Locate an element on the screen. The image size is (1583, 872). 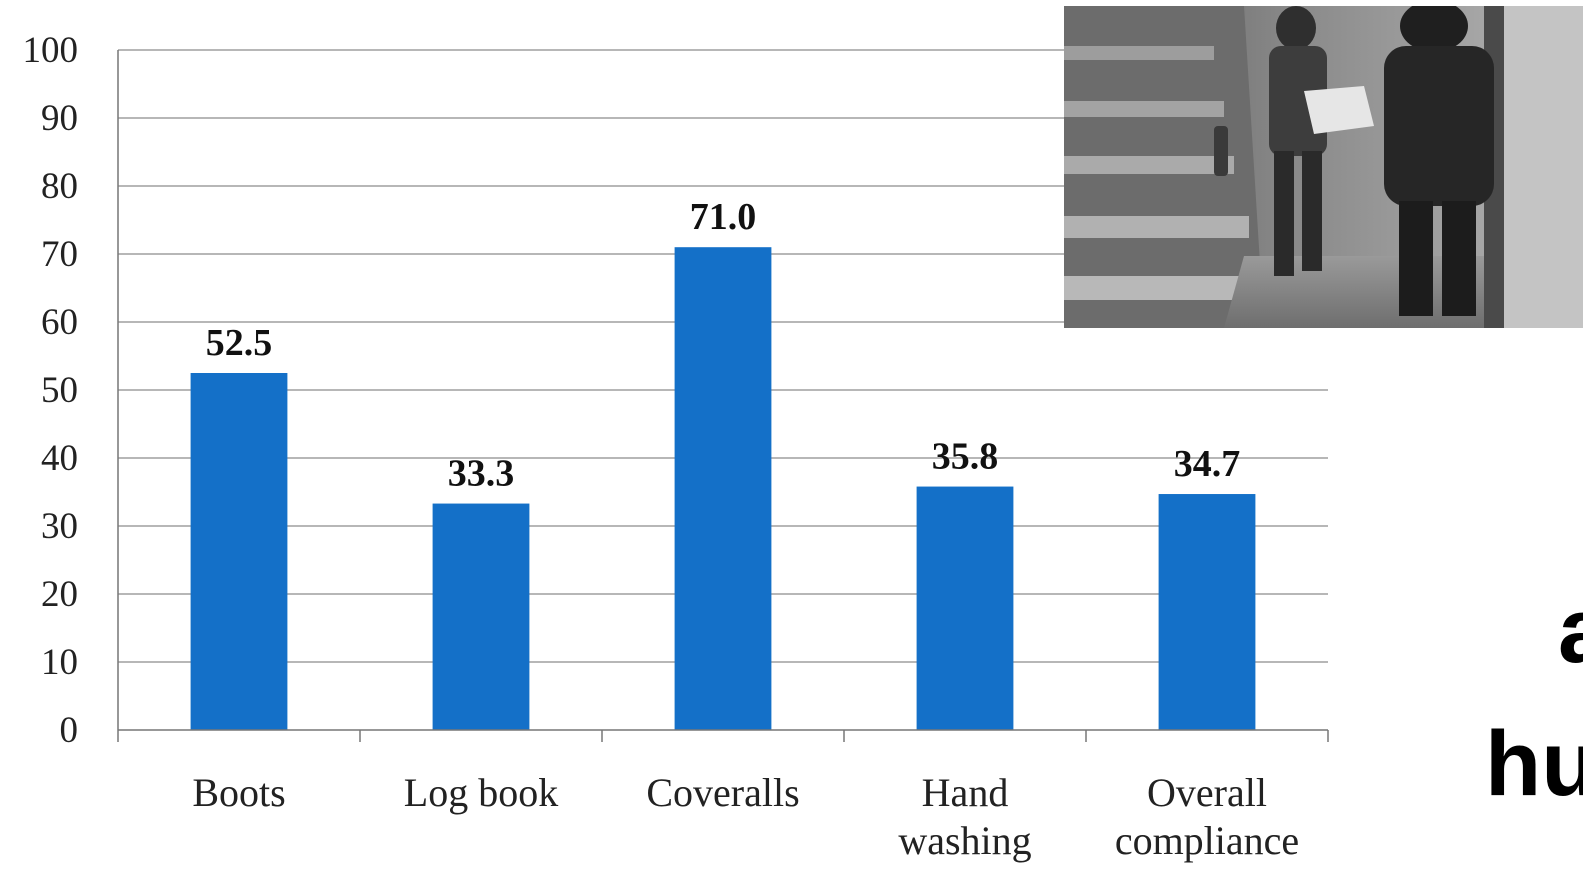
y-axis-ticks: 0 10 20 30 40 50 60 70 80 90 100 is located at coordinates (51, 390).